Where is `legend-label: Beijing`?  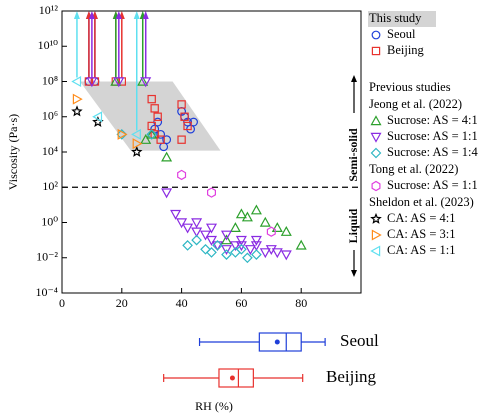 legend-label: Beijing is located at coordinates (406, 50).